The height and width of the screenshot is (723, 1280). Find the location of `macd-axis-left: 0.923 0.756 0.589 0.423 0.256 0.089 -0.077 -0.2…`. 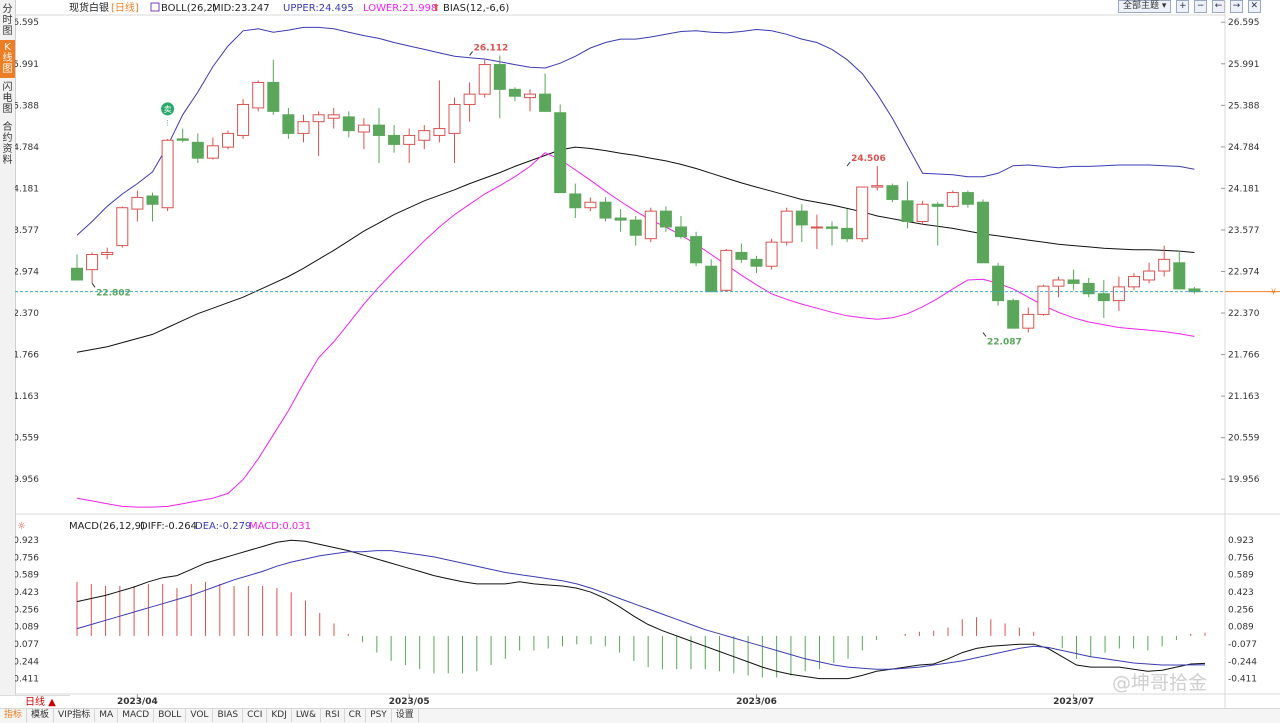

macd-axis-left: 0.923 0.756 0.589 0.423 0.256 0.089 -0.077 -0.2… is located at coordinates (27, 610).